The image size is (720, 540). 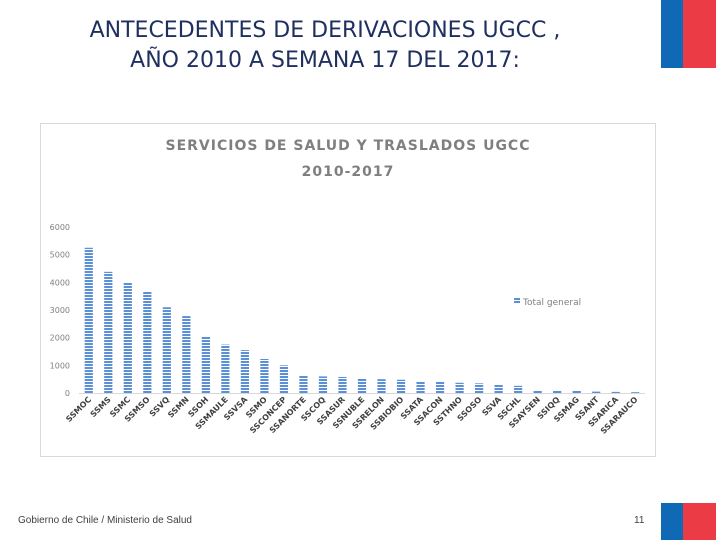 What do you see at coordinates (60, 255) in the screenshot?
I see `y-tick-label: 5000` at bounding box center [60, 255].